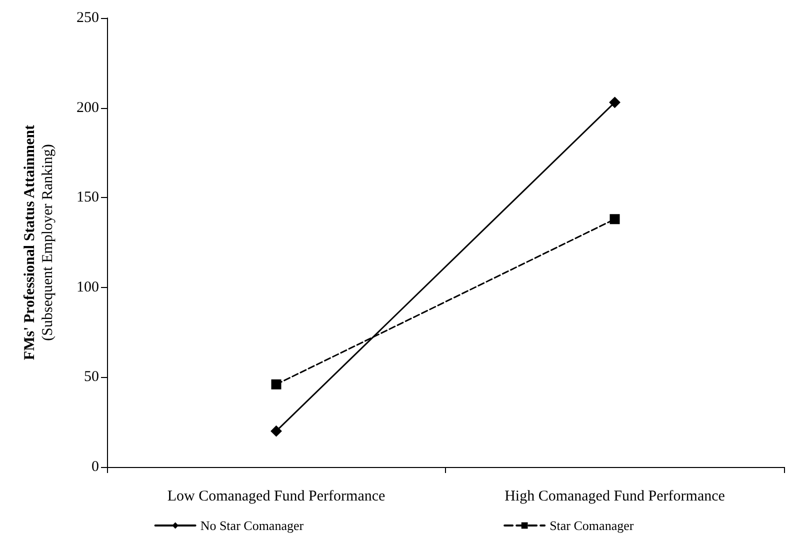 Image resolution: width=788 pixels, height=549 pixels. Describe the element at coordinates (87, 287) in the screenshot. I see `y-tick-label: 100` at that location.